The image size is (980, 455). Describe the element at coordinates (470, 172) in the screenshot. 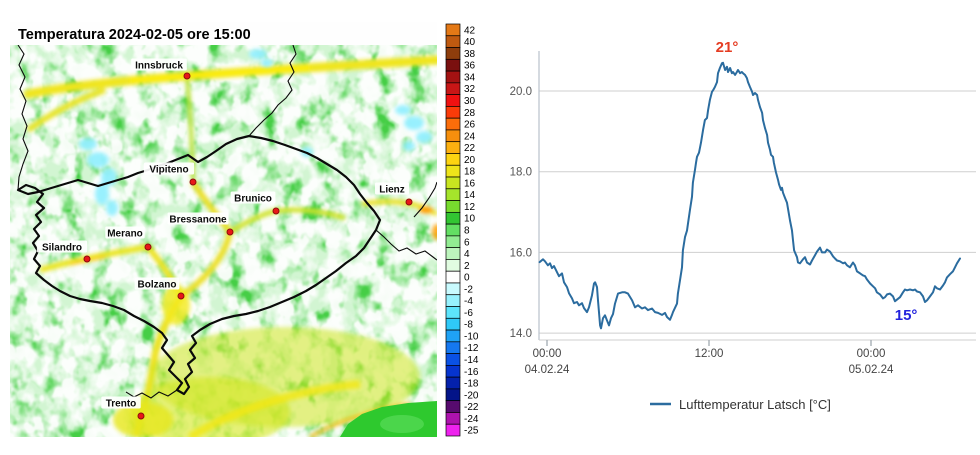

I see `colorbar-label: 18` at that location.